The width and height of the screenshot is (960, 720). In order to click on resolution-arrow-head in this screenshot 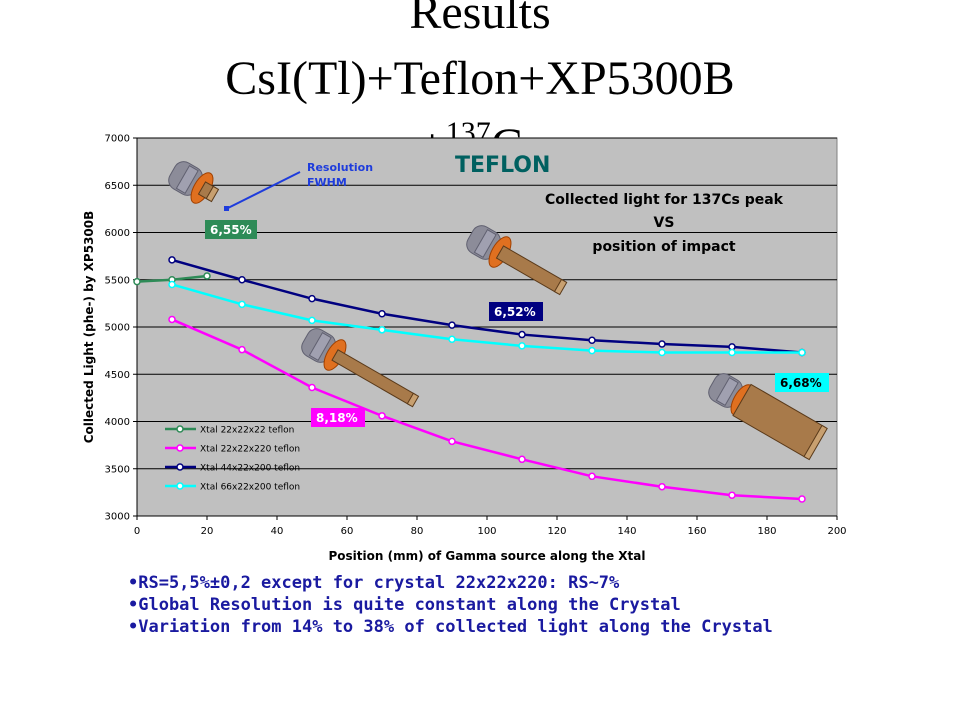, I will do `click(226, 208)`.